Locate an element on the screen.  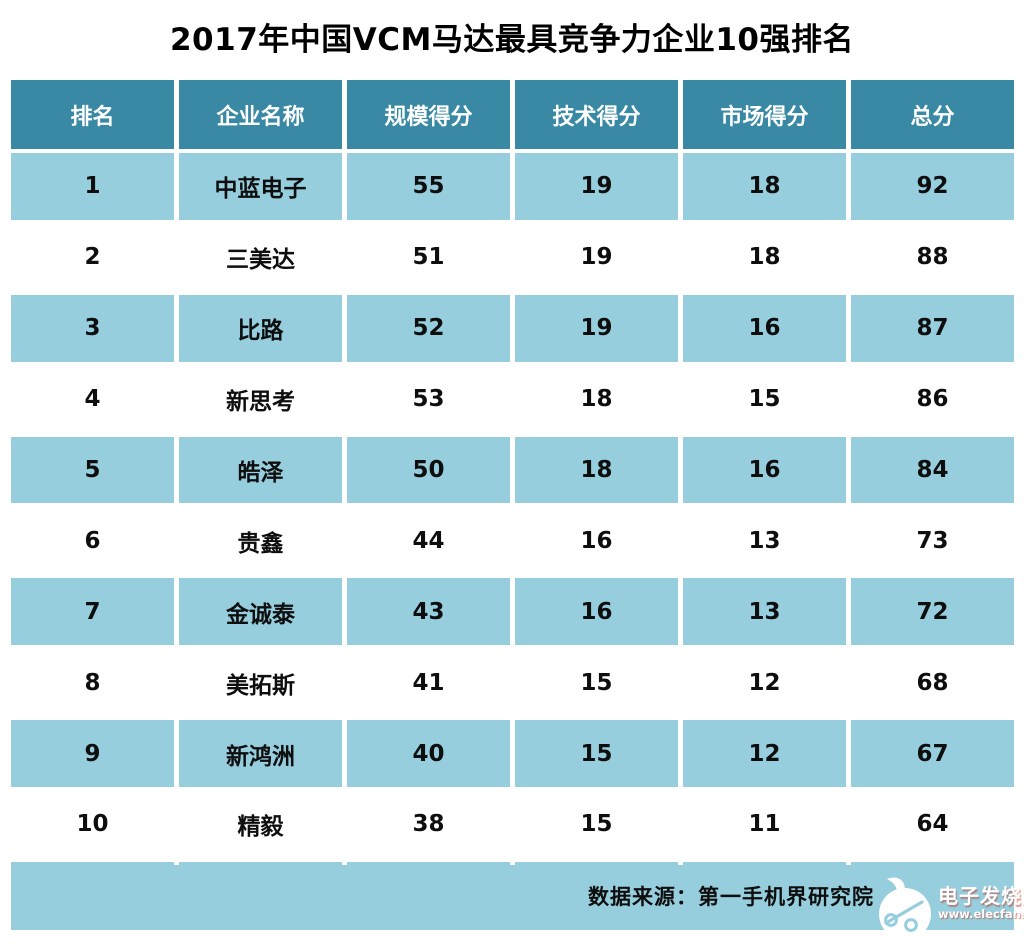
cell-company: 贵鑫 is located at coordinates (260, 543).